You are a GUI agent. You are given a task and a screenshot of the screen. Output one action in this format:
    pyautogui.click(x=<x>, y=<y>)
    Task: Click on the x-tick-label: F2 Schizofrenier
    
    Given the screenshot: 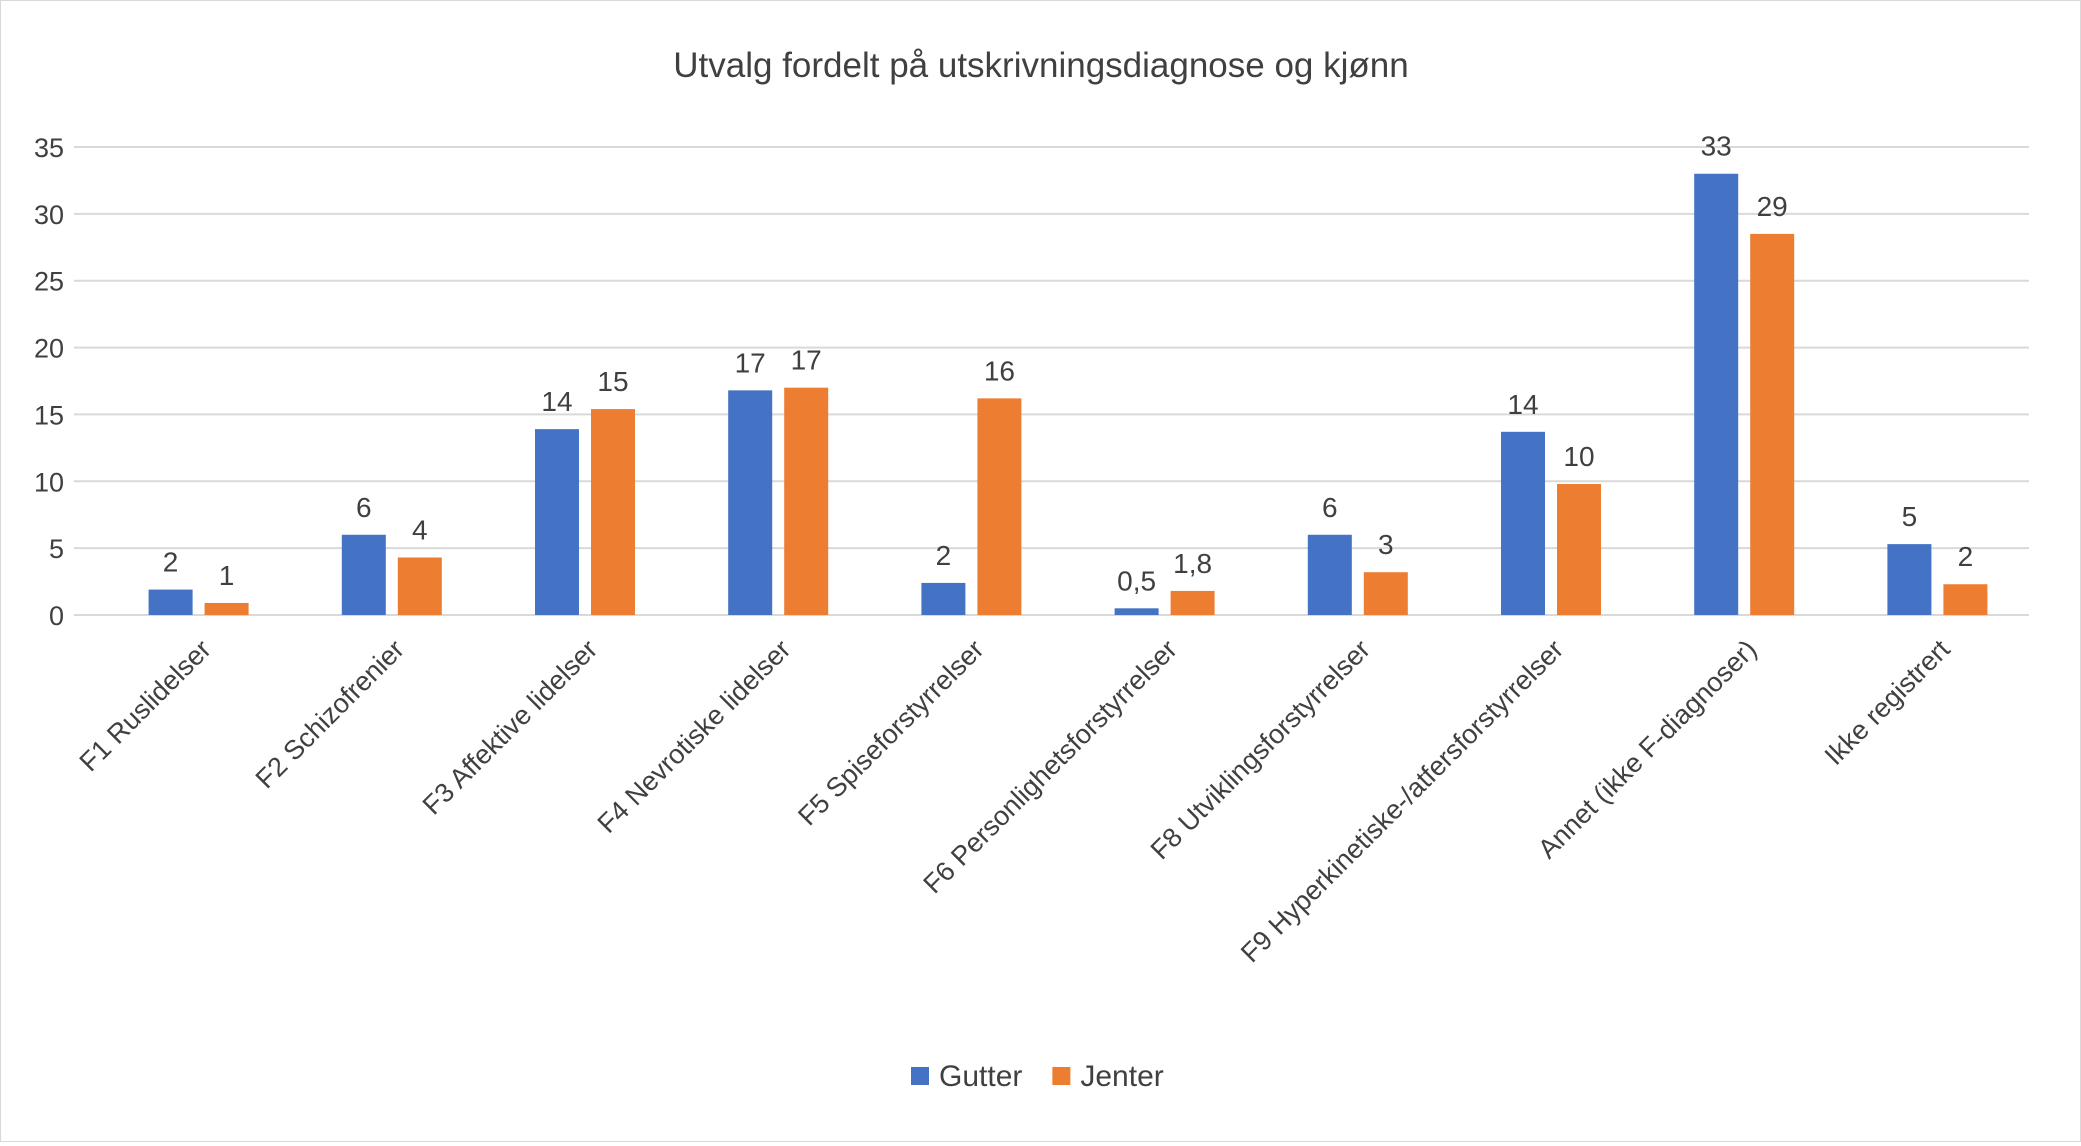 What is the action you would take?
    pyautogui.click(x=330, y=714)
    